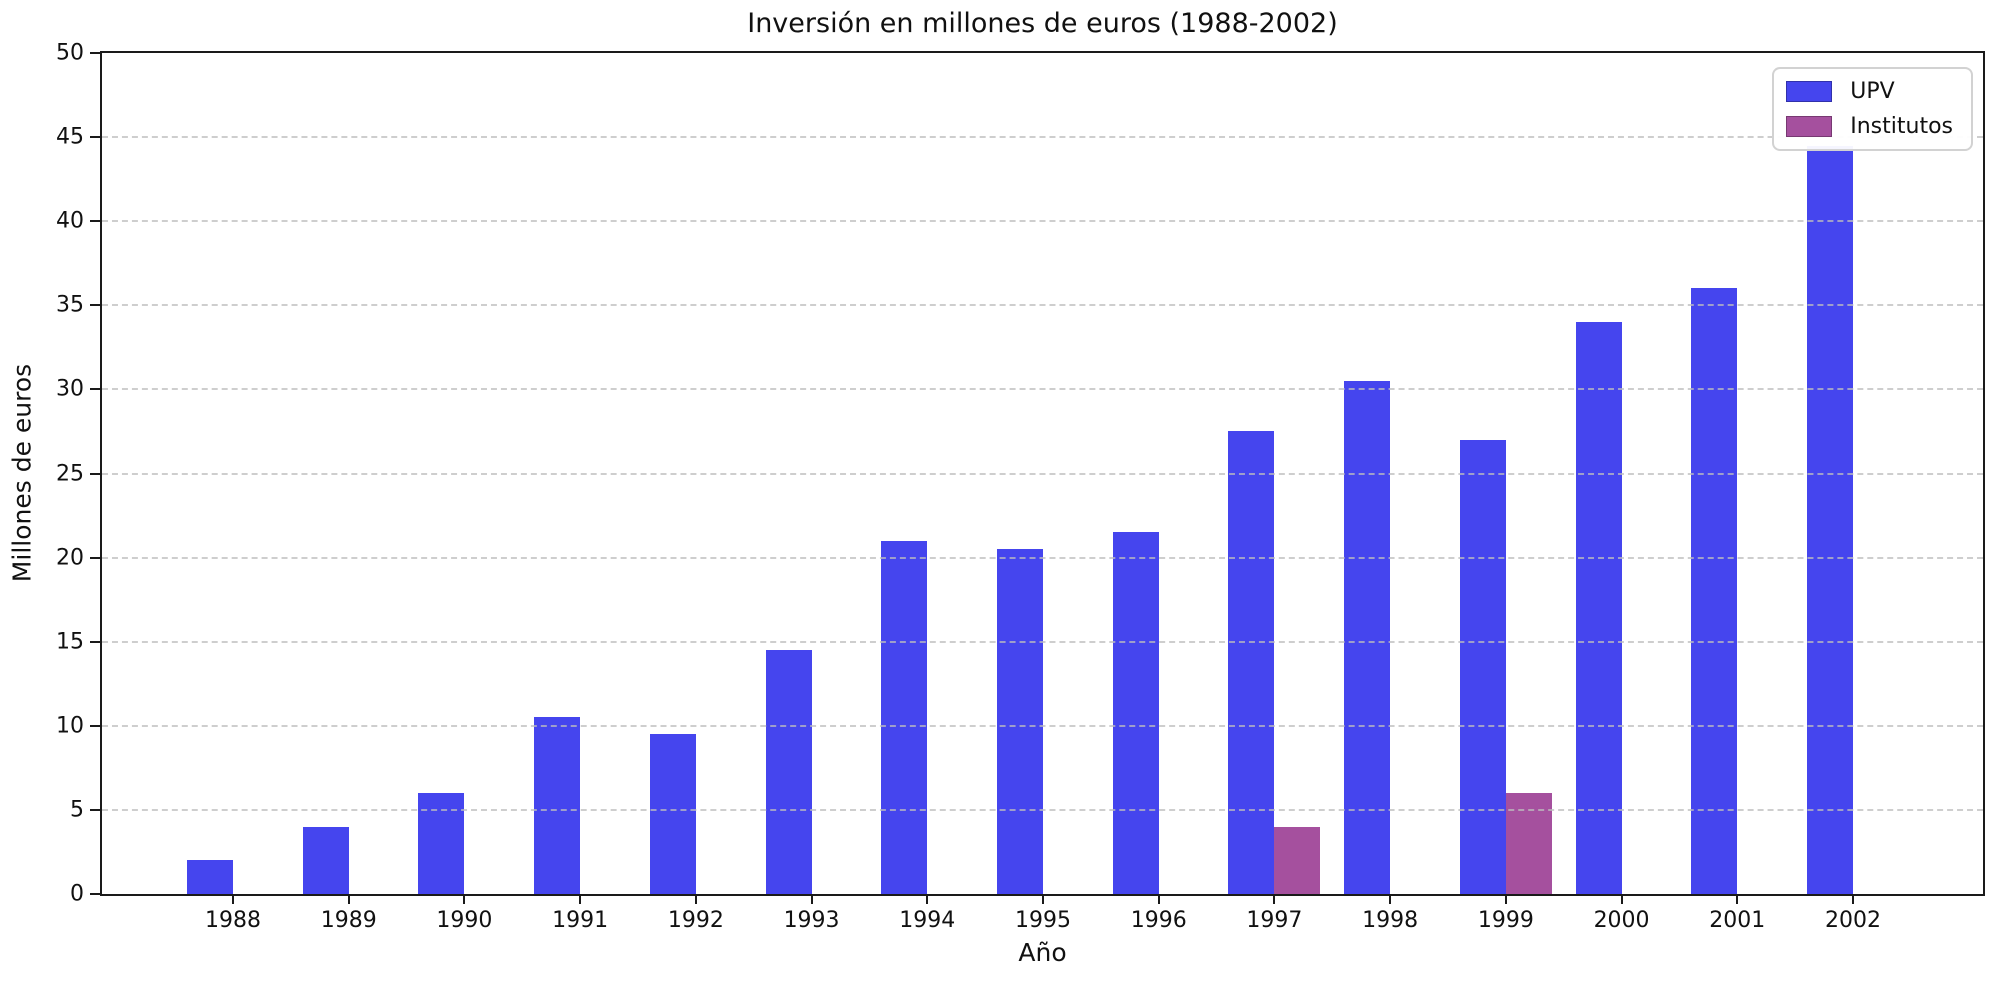 Image resolution: width=2000 pixels, height=992 pixels. I want to click on bar-upv-1999, so click(1482, 666).